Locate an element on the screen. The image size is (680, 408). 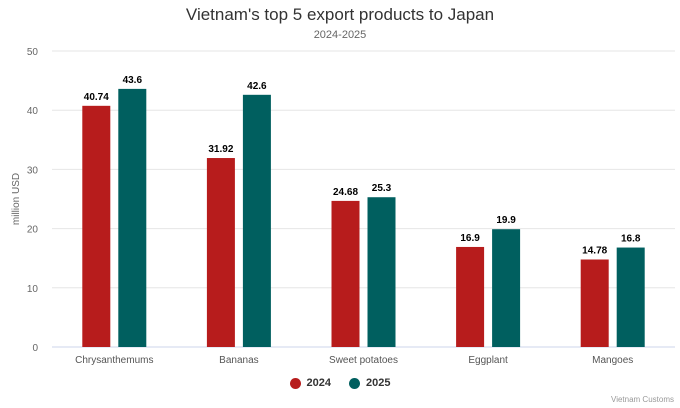
data-label: 19.9 is located at coordinates (506, 220).